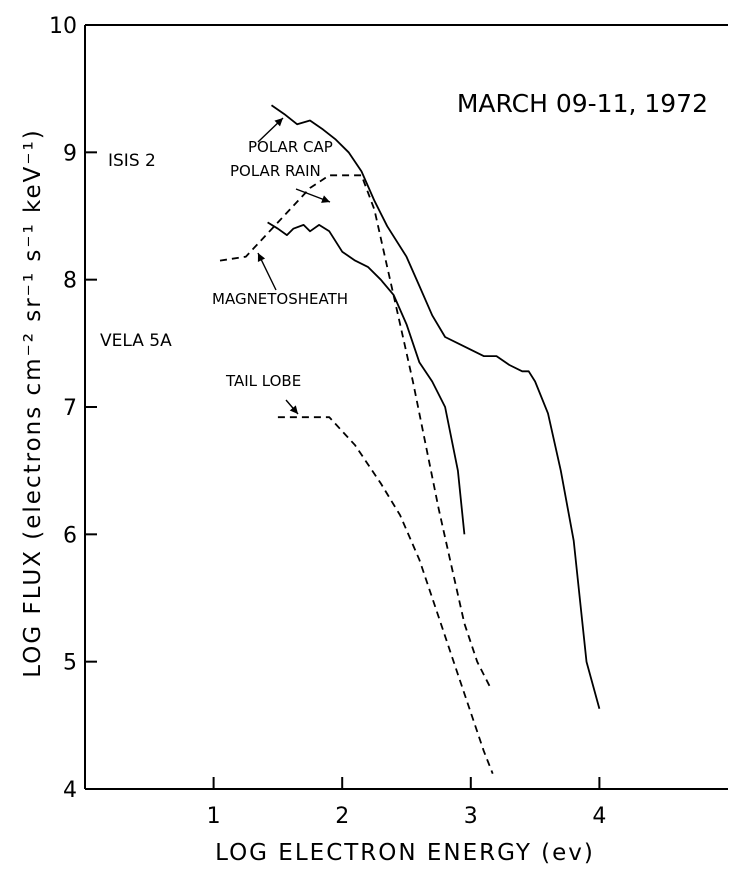  I want to click on series-line-polar-rain, so click(366, 378).